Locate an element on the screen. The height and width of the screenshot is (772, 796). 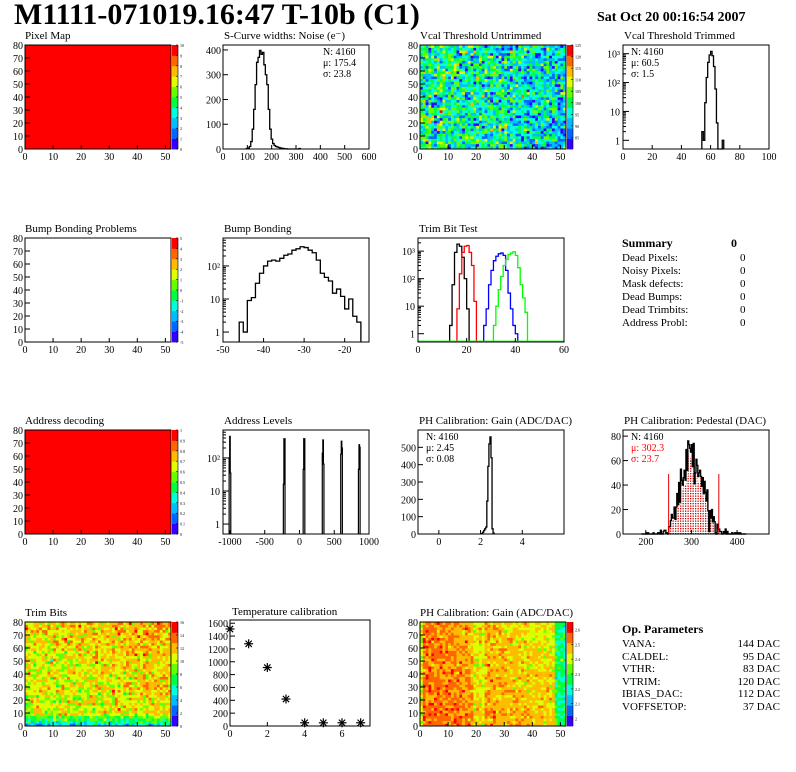
y-tick-label: 40 is located at coordinates (413, 98).